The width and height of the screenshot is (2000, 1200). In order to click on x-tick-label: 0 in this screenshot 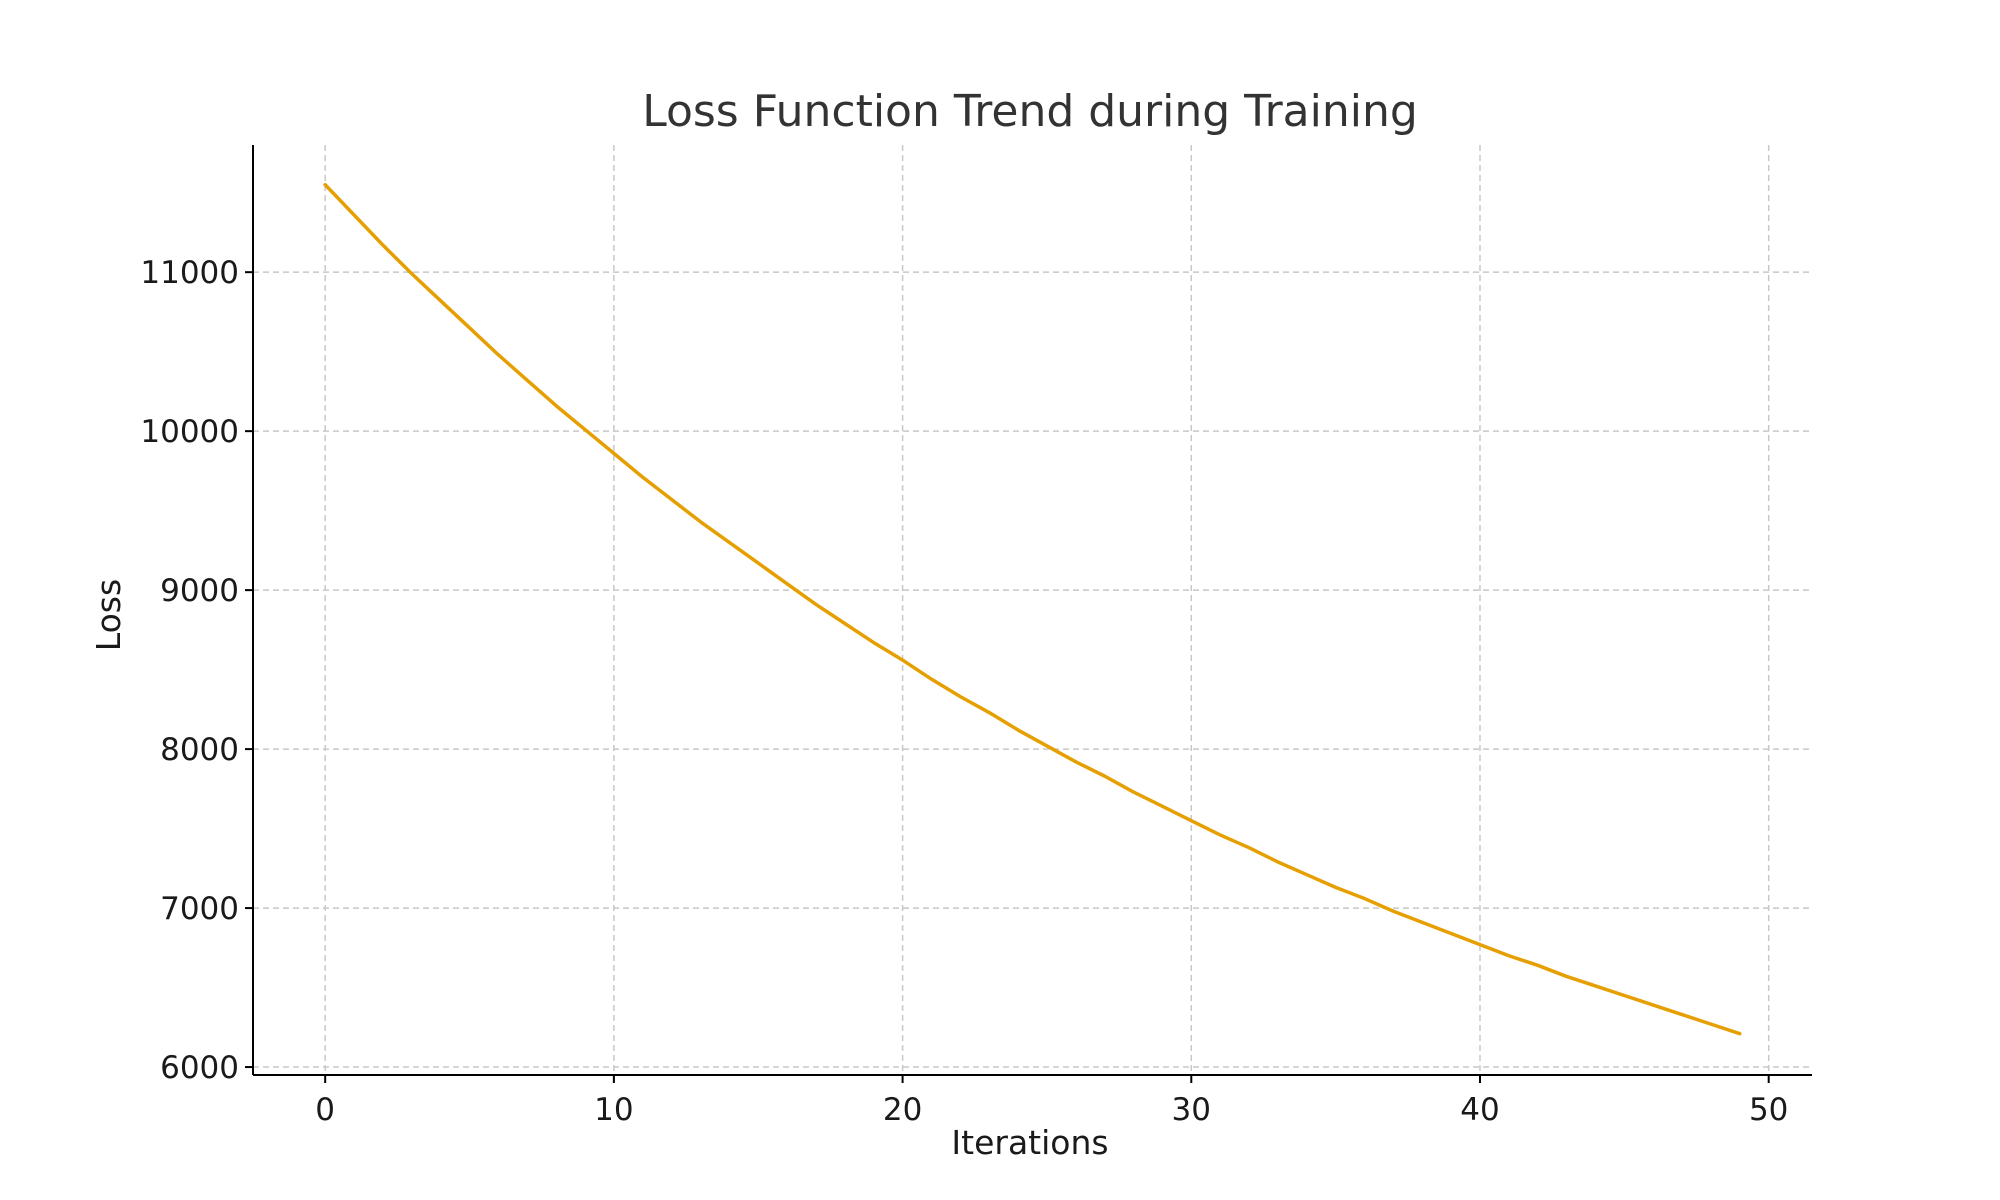, I will do `click(325, 1110)`.